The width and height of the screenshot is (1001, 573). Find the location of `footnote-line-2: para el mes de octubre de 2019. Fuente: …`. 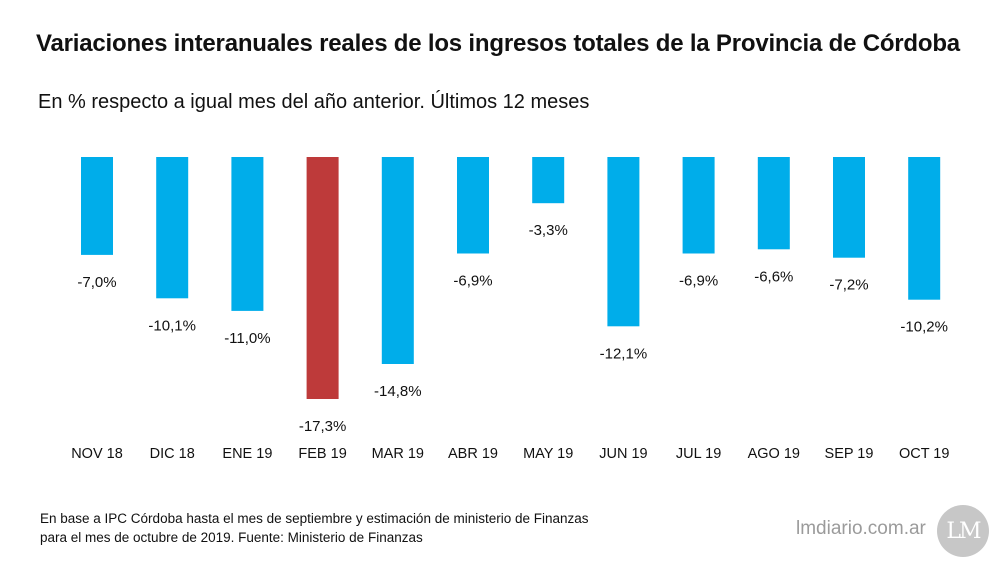

footnote-line-2: para el mes de octubre de 2019. Fuente: … is located at coordinates (231, 537).